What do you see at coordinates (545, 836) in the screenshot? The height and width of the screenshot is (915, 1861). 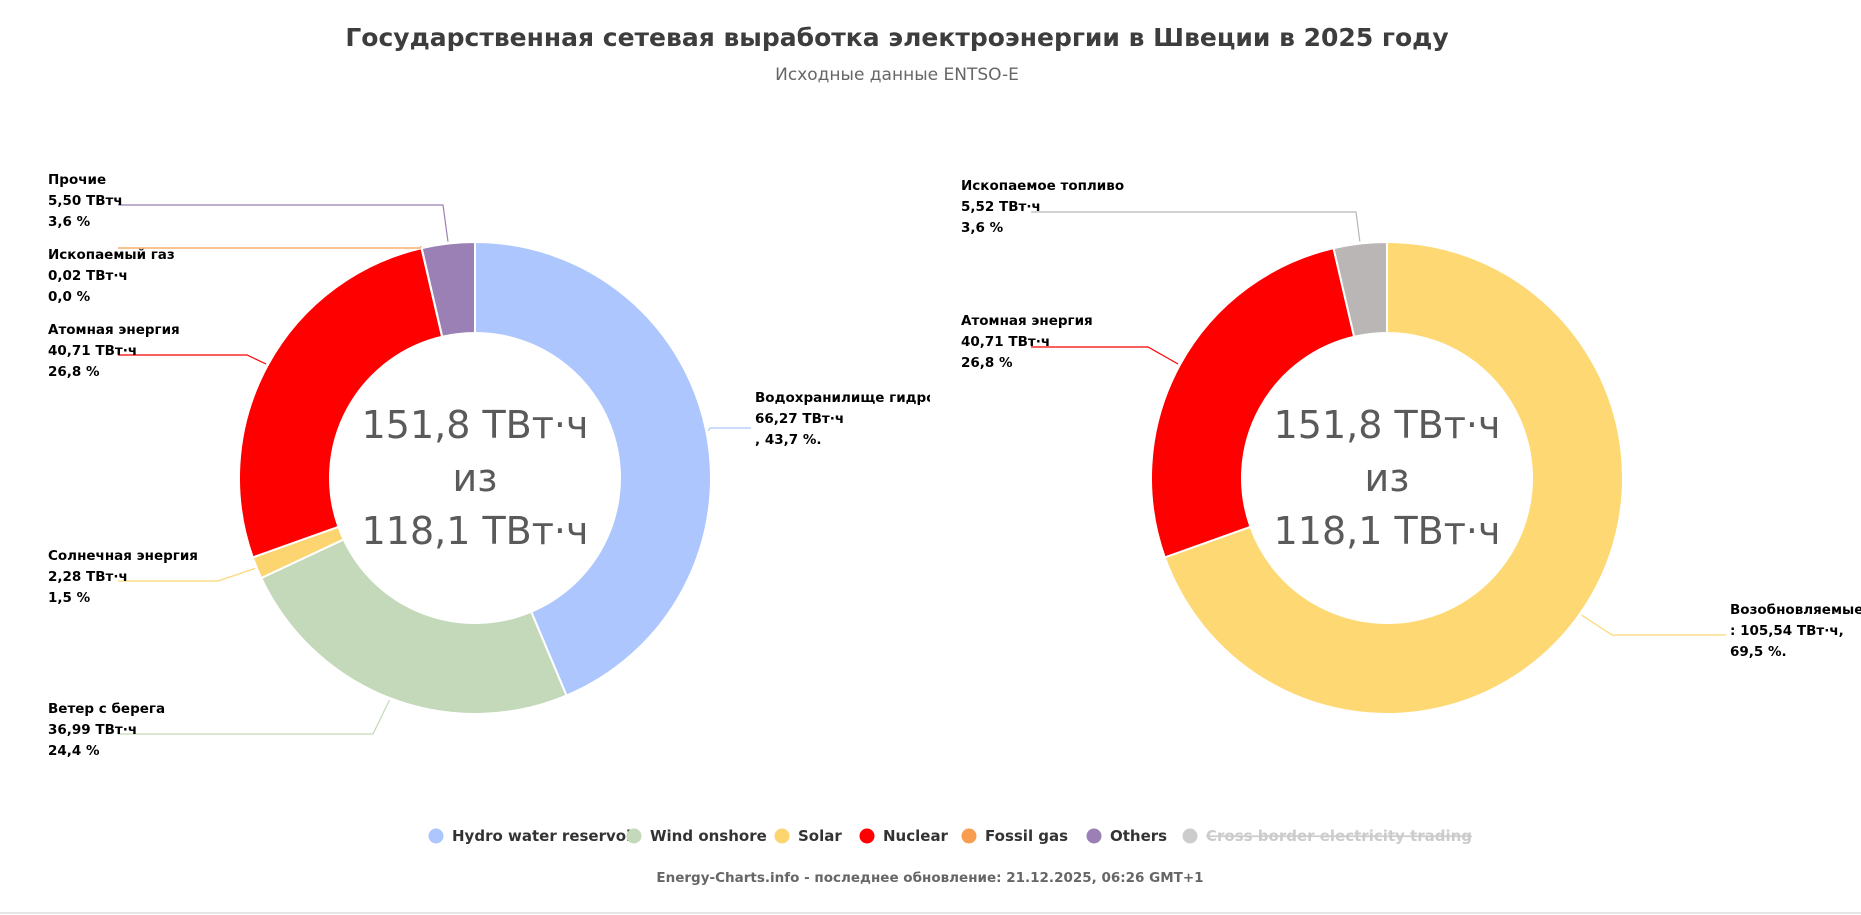 I see `legend-label: Hydro water reservoir` at bounding box center [545, 836].